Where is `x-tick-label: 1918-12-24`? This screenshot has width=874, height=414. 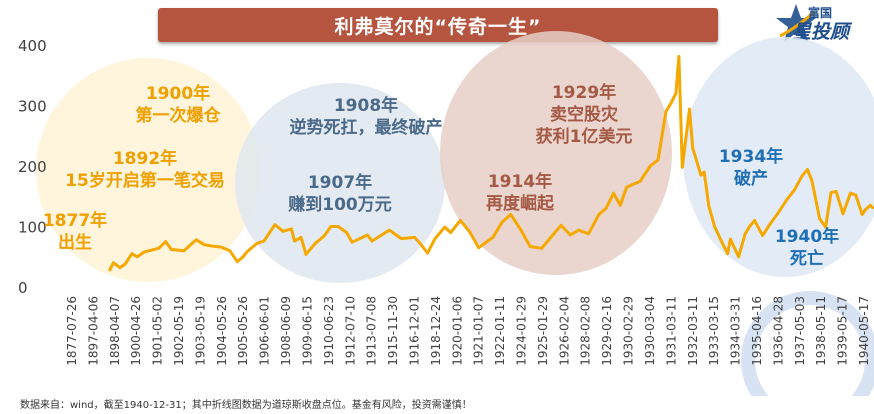 x-tick-label: 1918-12-24 is located at coordinates (436, 331).